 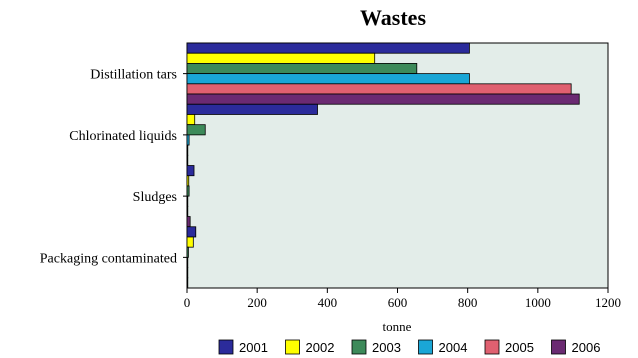 What do you see at coordinates (397, 326) in the screenshot?
I see `x-axis-label: tonne` at bounding box center [397, 326].